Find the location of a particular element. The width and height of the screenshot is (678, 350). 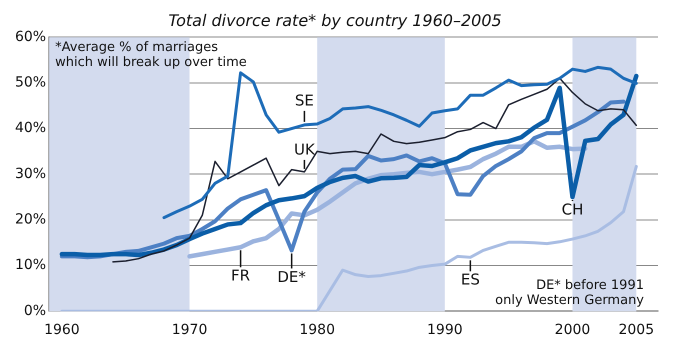

x-tick-label: 1960 is located at coordinates (62, 330).